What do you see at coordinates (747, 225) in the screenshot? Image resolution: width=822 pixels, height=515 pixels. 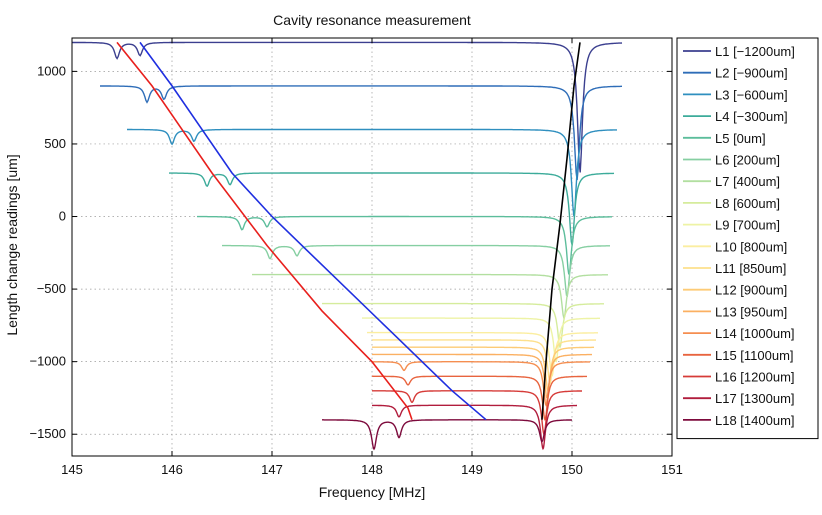 I see `legend-label: L9 [700um]` at bounding box center [747, 225].